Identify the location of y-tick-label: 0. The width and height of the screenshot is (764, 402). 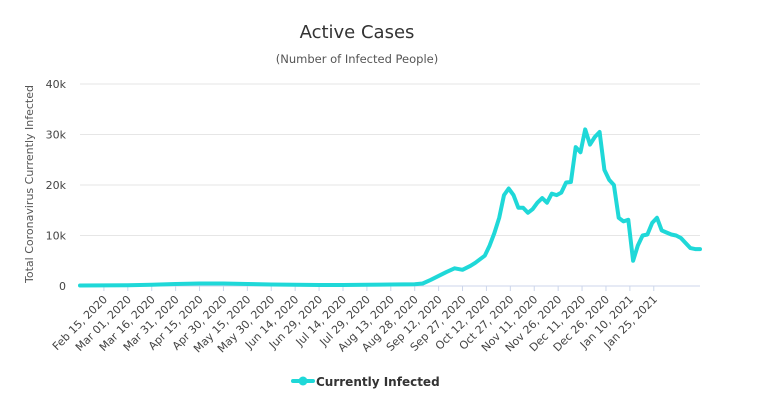
(62, 286).